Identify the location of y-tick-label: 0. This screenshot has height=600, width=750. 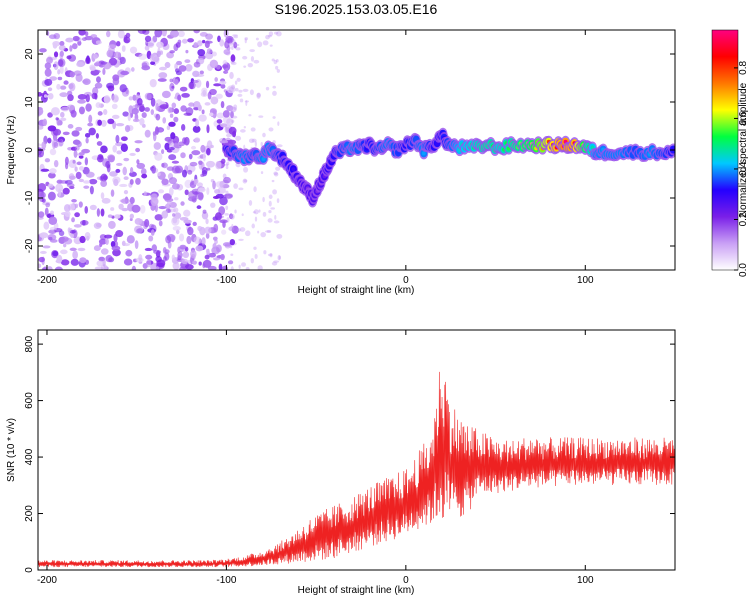
(29, 570).